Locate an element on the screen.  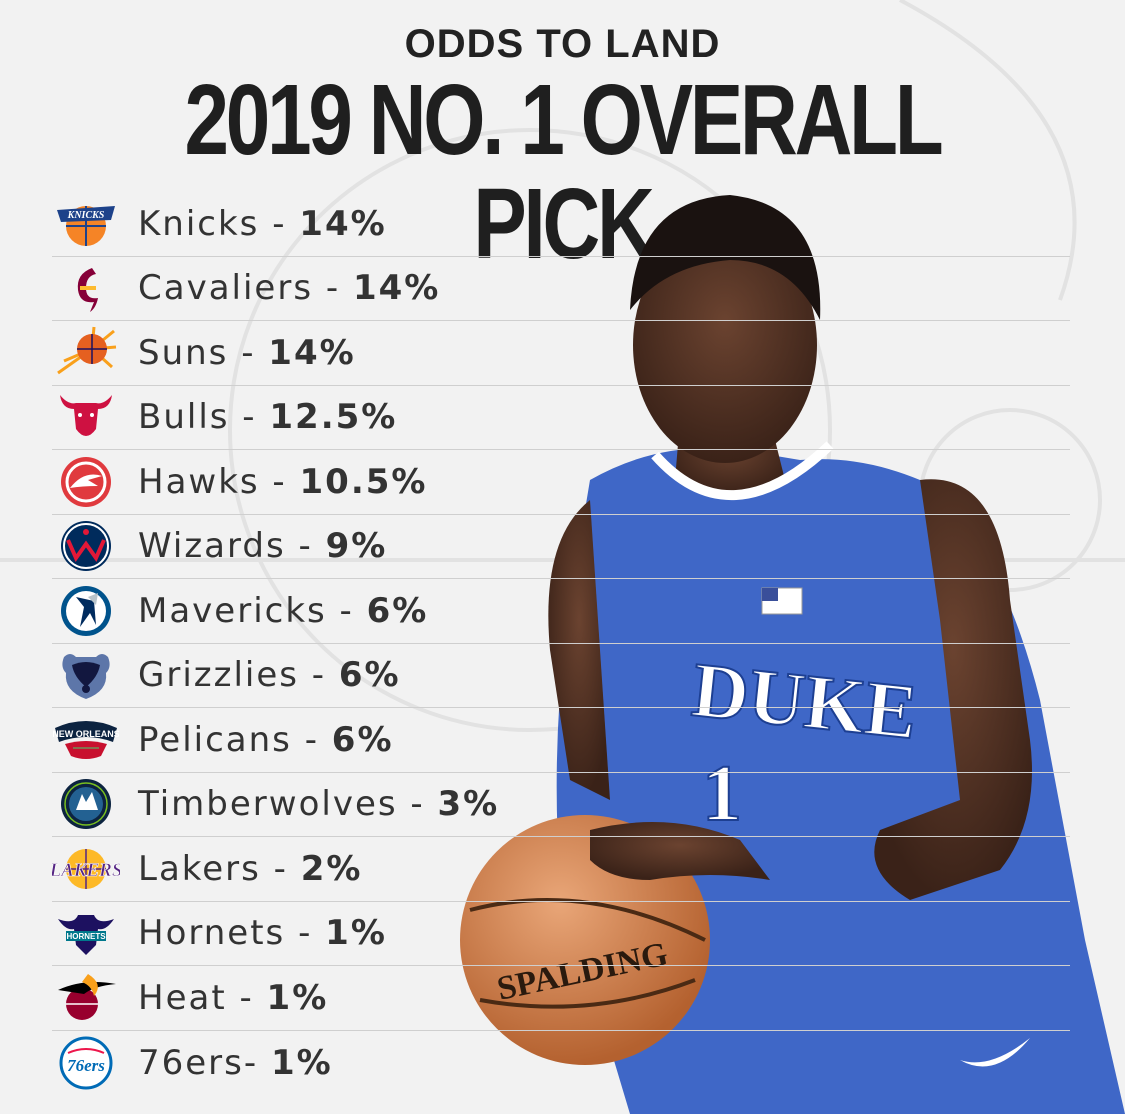
cavaliers-logo-icon is located at coordinates (86, 288).